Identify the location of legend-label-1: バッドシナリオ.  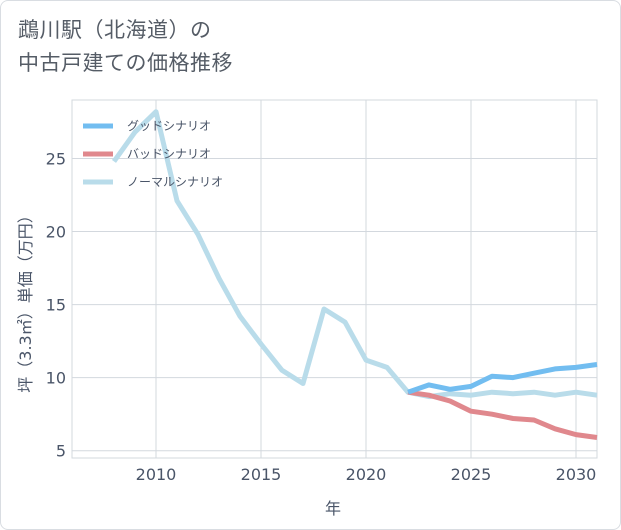
(169, 154).